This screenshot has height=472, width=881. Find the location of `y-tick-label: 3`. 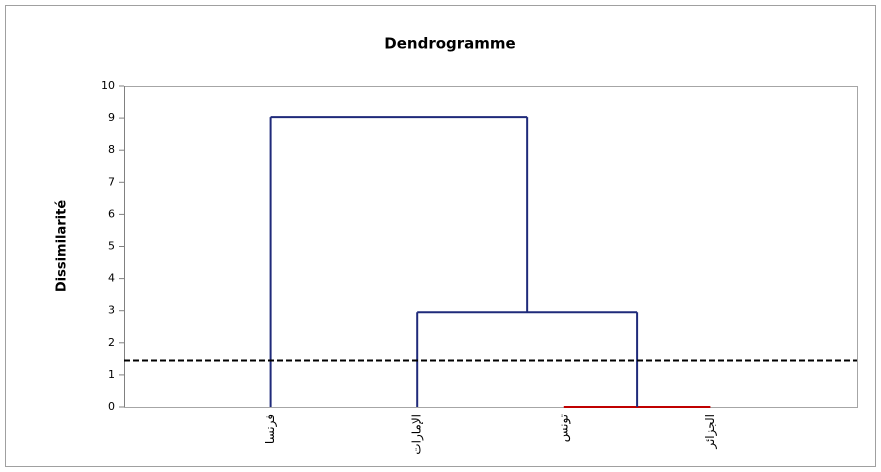

y-tick-label: 3 is located at coordinates (111, 310).